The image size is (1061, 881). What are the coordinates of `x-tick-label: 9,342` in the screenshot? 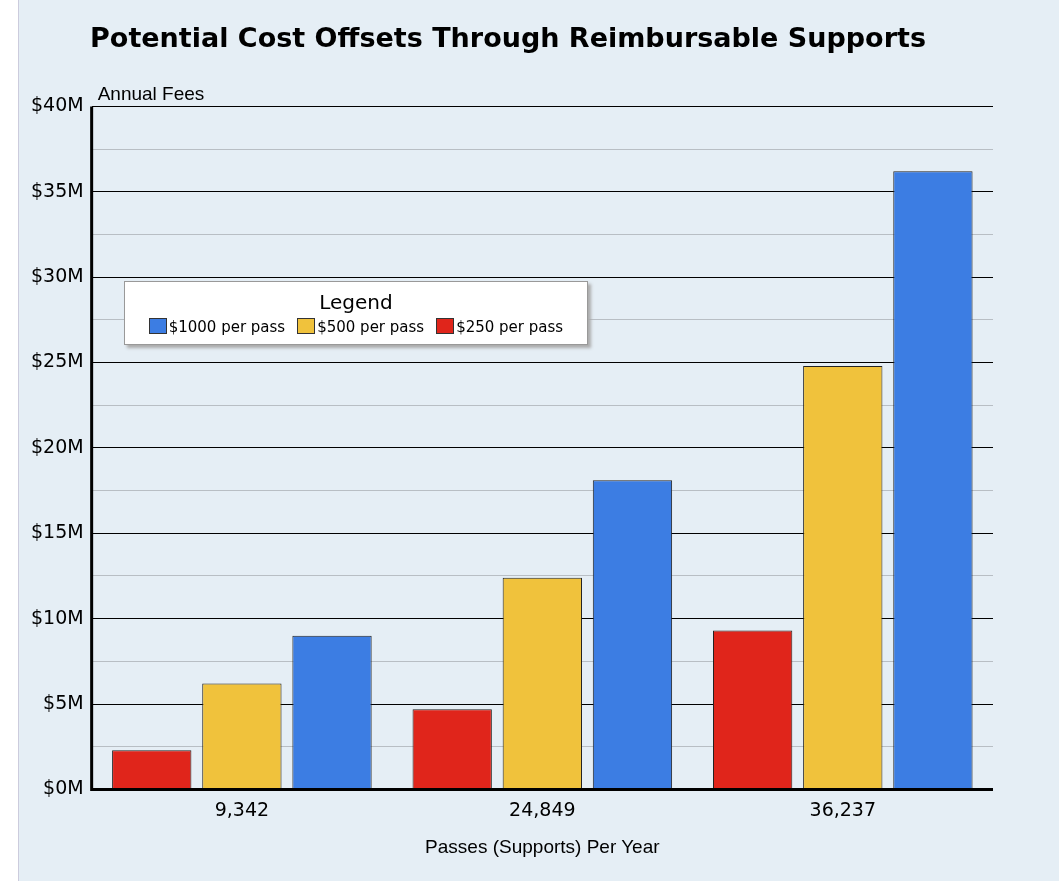 It's located at (242, 808).